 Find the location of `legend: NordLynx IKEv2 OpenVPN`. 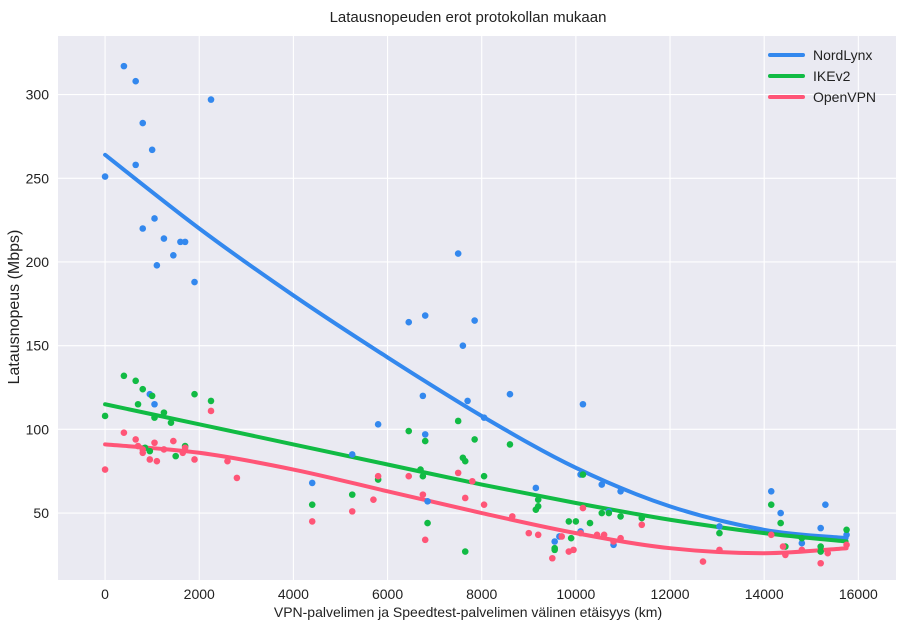

legend: NordLynx IKEv2 OpenVPN is located at coordinates (822, 76).